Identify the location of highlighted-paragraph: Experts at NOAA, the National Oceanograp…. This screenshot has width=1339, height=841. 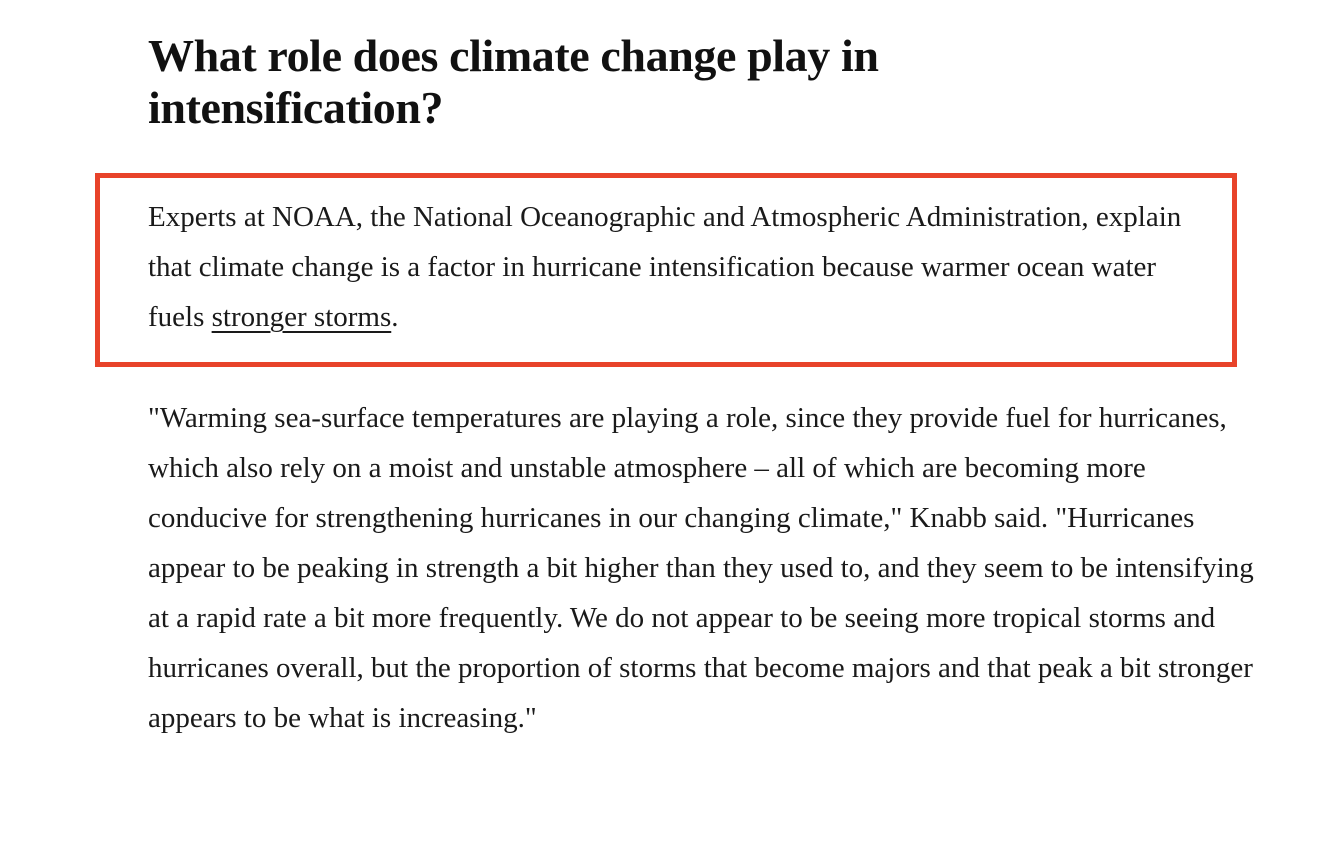
(670, 267).